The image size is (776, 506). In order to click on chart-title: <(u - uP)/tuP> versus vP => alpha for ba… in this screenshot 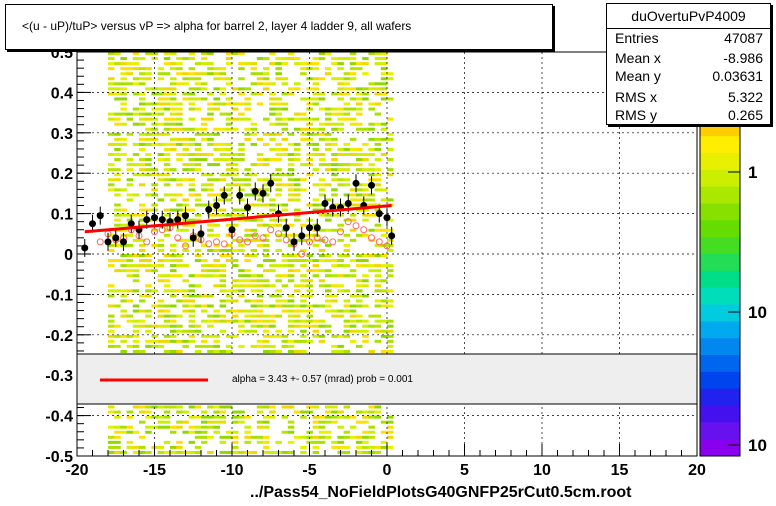, I will do `click(217, 26)`.